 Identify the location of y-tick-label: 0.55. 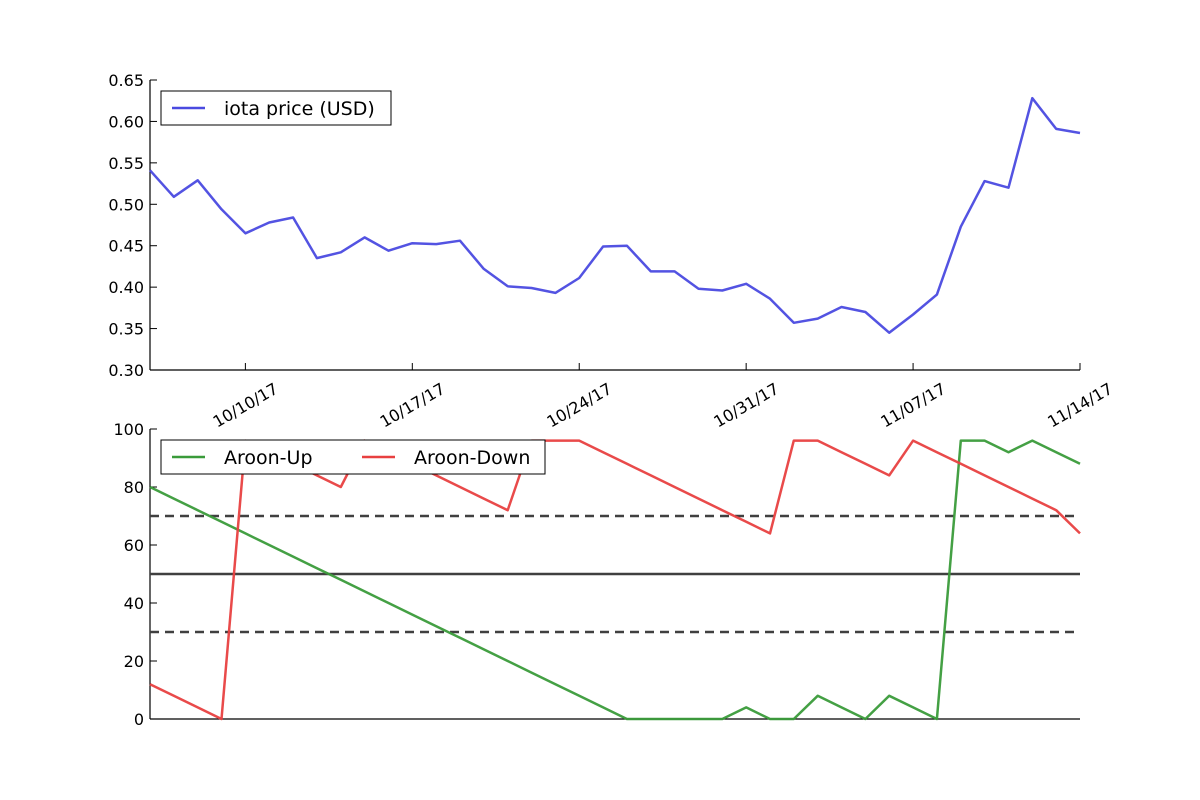
(126, 163).